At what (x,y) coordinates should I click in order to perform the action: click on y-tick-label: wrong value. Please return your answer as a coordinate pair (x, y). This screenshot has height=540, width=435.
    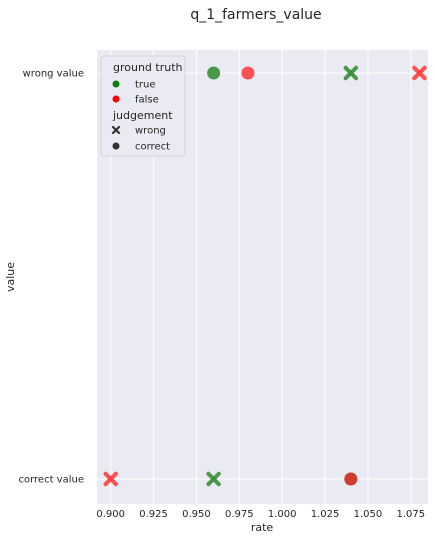
    Looking at the image, I should click on (53, 74).